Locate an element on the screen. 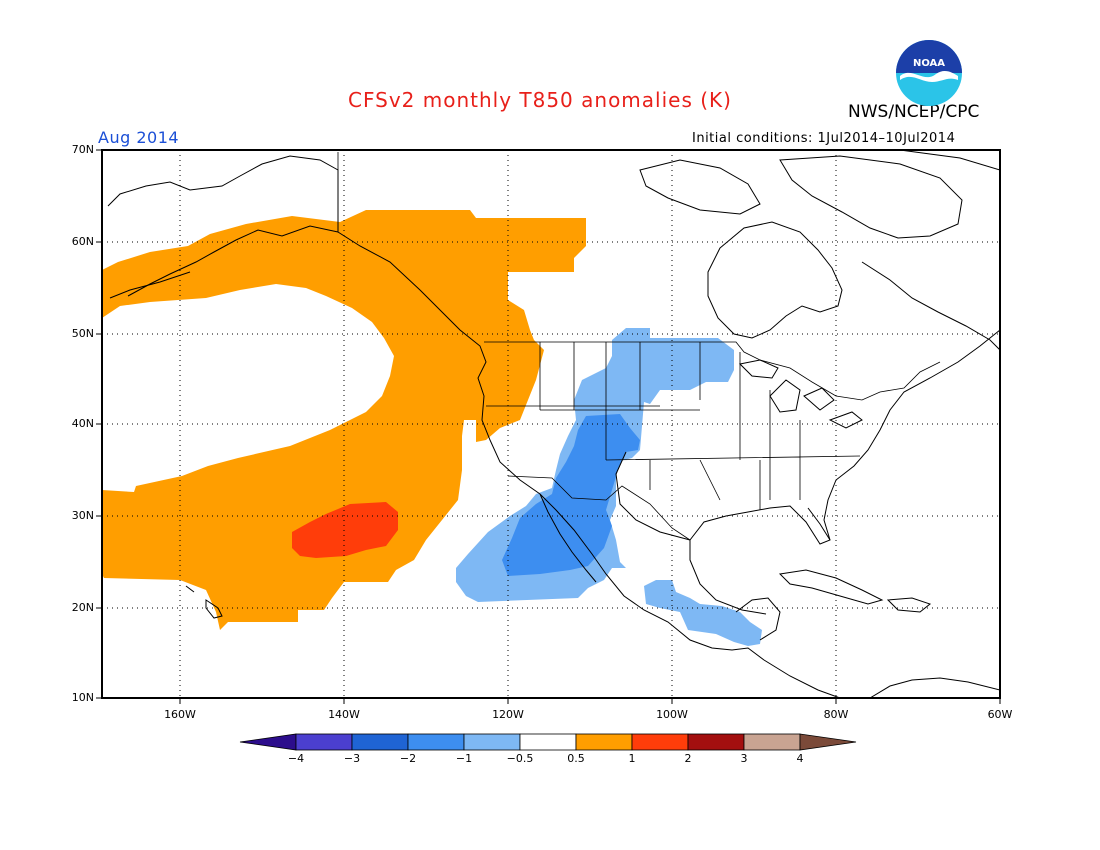 The width and height of the screenshot is (1100, 850). colorbar-label: −4 is located at coordinates (296, 758).